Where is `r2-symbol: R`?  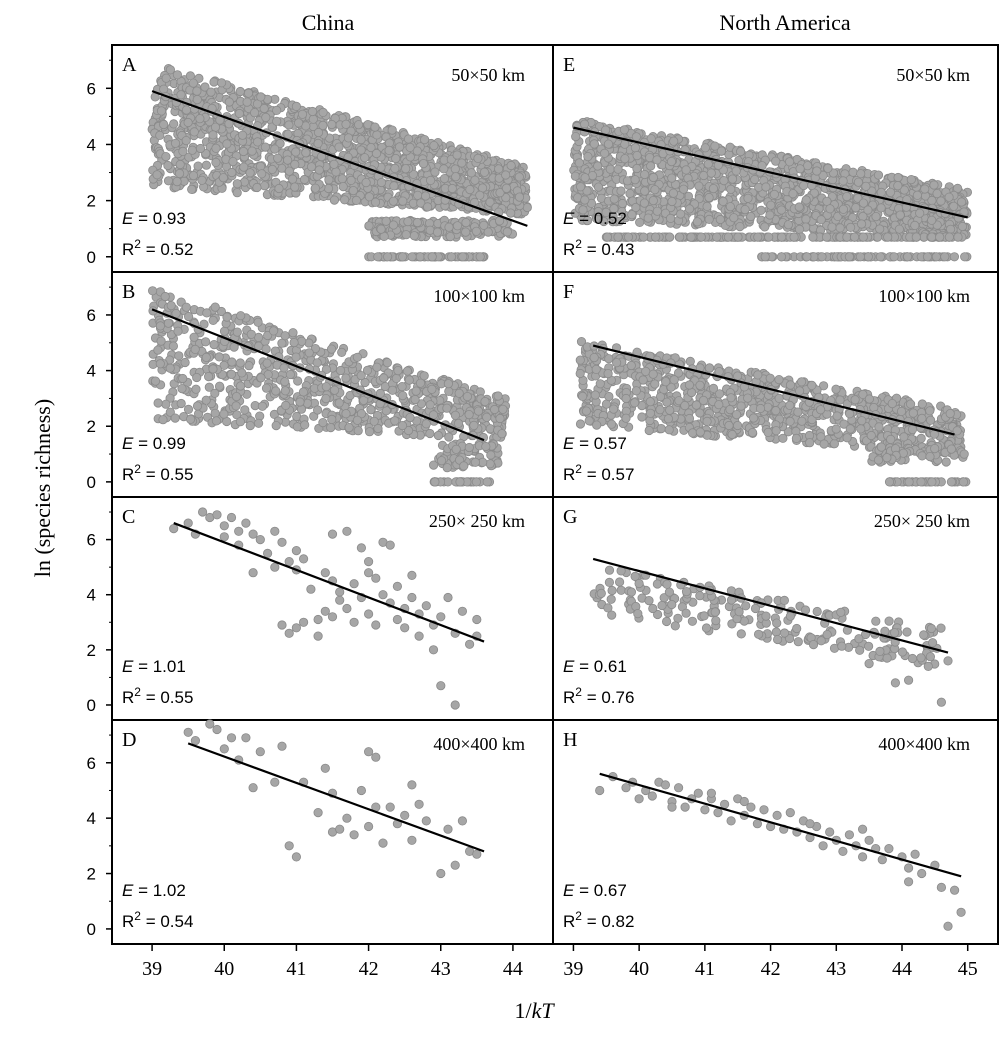 r2-symbol: R is located at coordinates (569, 249).